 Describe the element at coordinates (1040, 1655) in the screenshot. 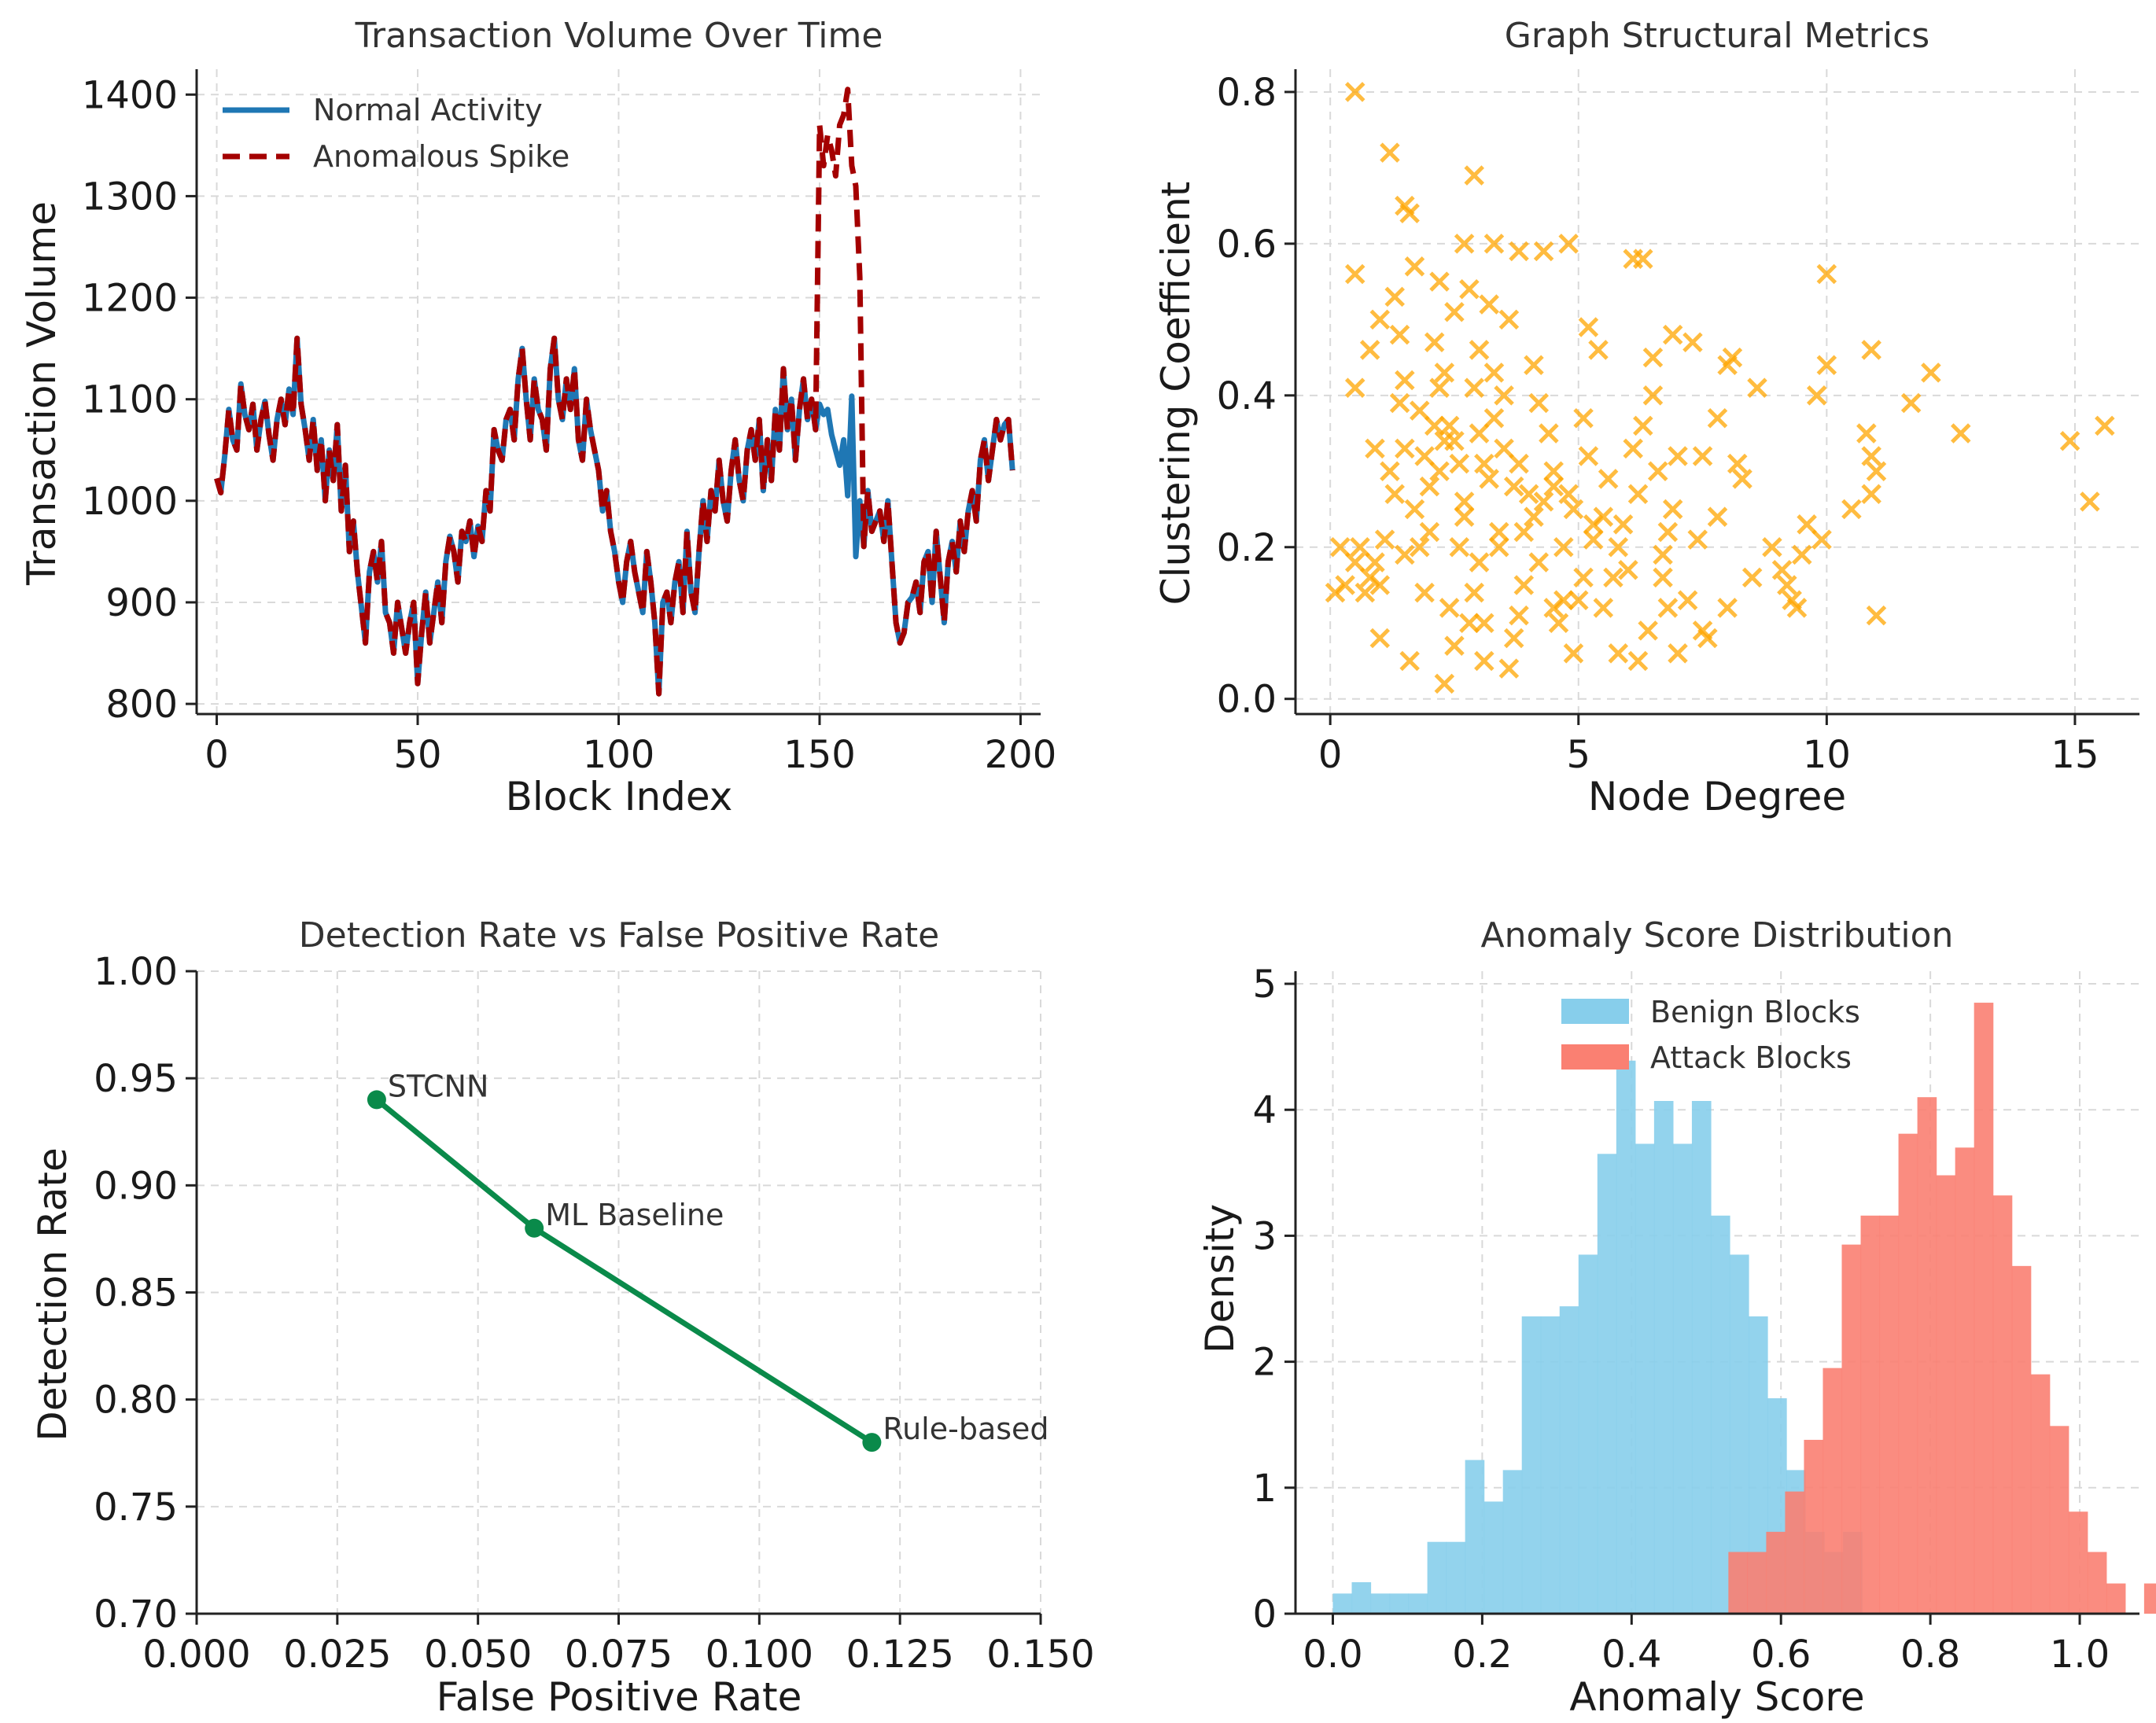

I see `x-tick-label: 0.150` at that location.